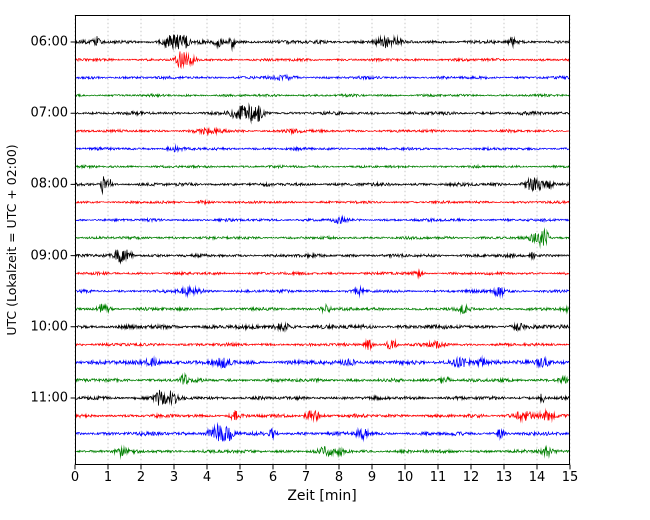 The height and width of the screenshot is (520, 650). What do you see at coordinates (570, 477) in the screenshot?
I see `x-tick-label: 15` at bounding box center [570, 477].